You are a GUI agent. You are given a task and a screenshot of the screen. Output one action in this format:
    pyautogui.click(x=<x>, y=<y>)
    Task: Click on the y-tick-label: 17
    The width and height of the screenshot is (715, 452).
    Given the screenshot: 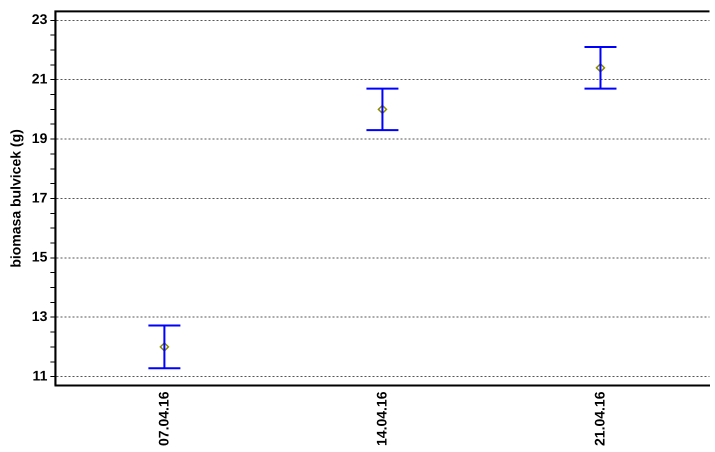 What is the action you would take?
    pyautogui.click(x=40, y=197)
    